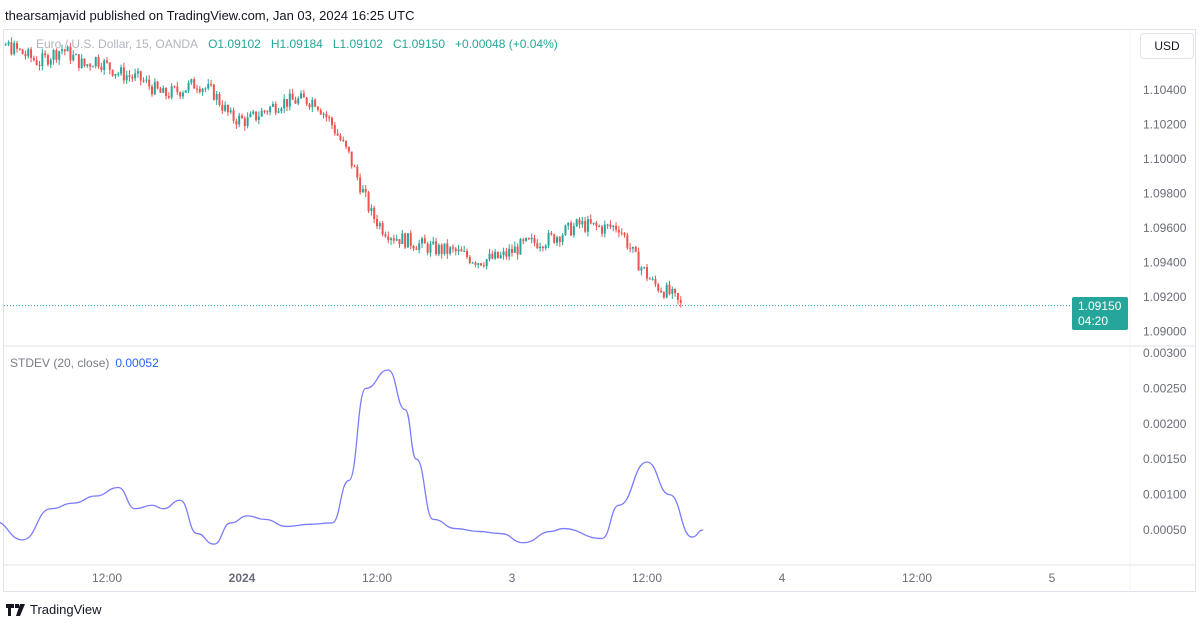  Describe the element at coordinates (15, 609) in the screenshot. I see `tradingview-logo-icon` at that location.